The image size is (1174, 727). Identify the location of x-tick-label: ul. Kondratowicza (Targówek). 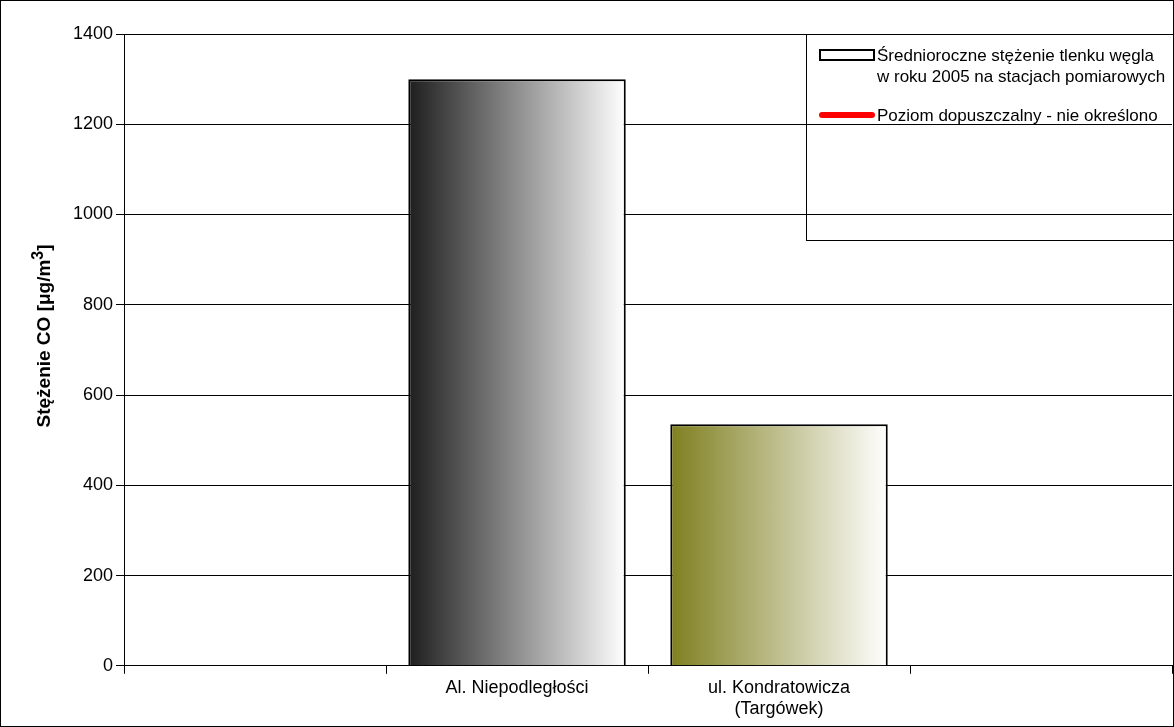
(779, 697).